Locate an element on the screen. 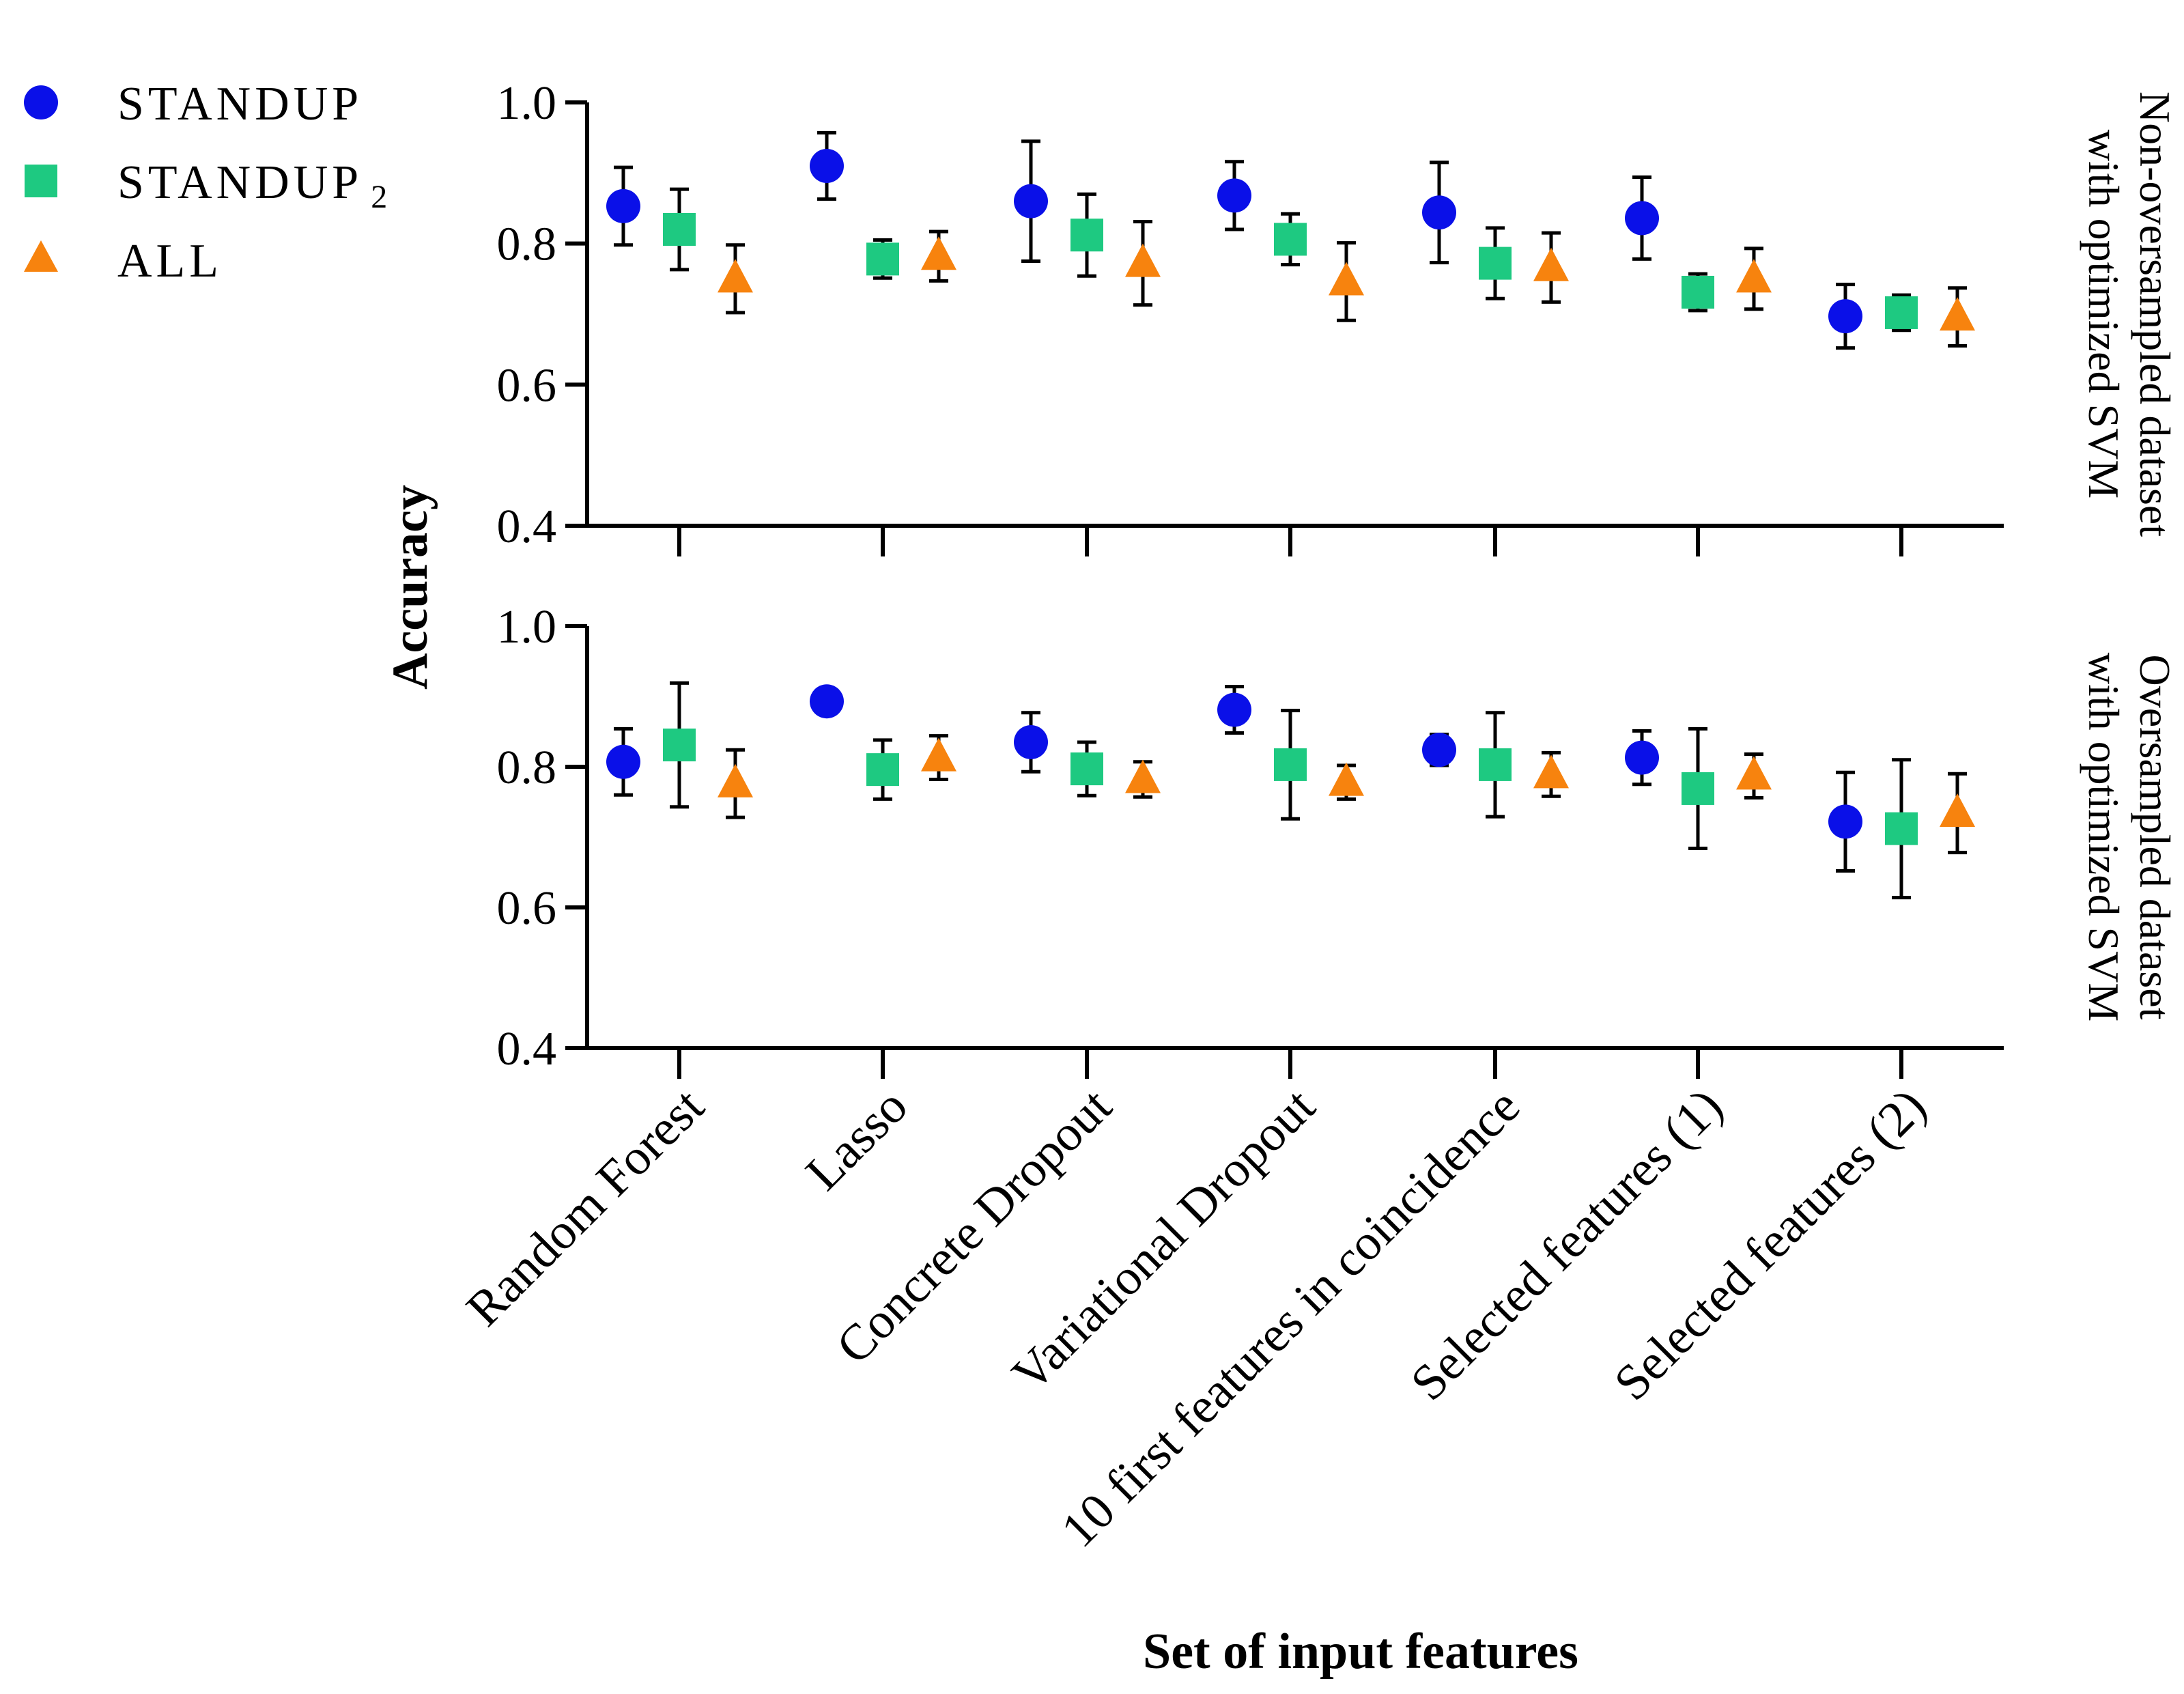 This screenshot has width=2184, height=1694. legend-subscript: 2 is located at coordinates (381, 197).